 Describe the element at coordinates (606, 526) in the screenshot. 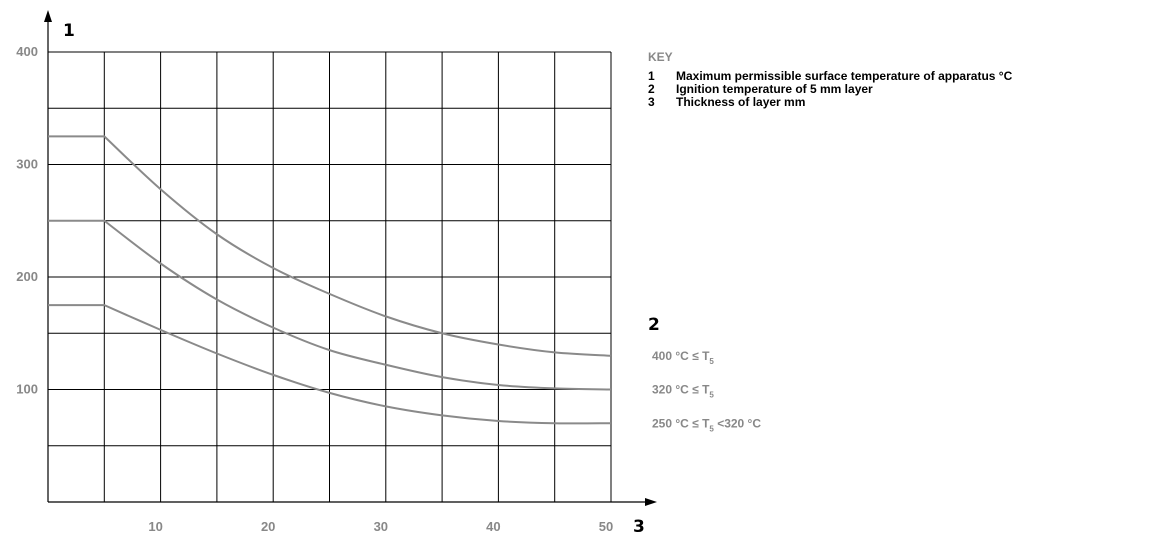

I see `x-tick-label: 50` at that location.